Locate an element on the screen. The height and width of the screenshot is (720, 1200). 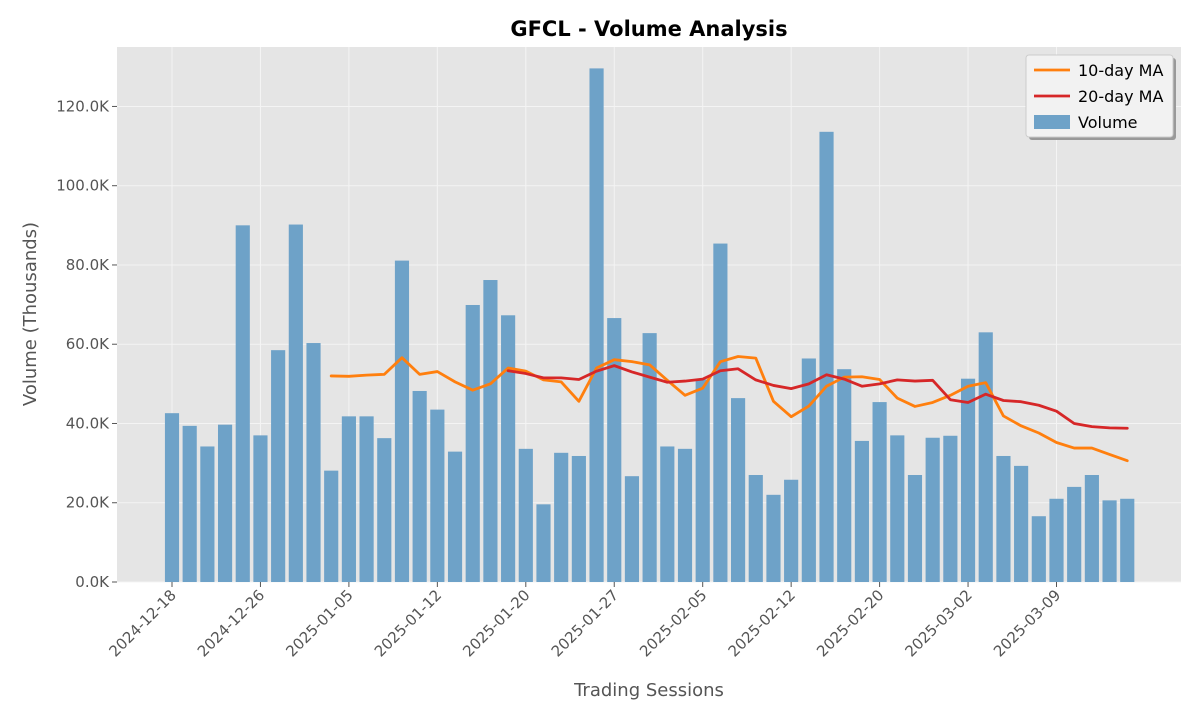
legend-label: 10-day MA is located at coordinates (1120, 70).